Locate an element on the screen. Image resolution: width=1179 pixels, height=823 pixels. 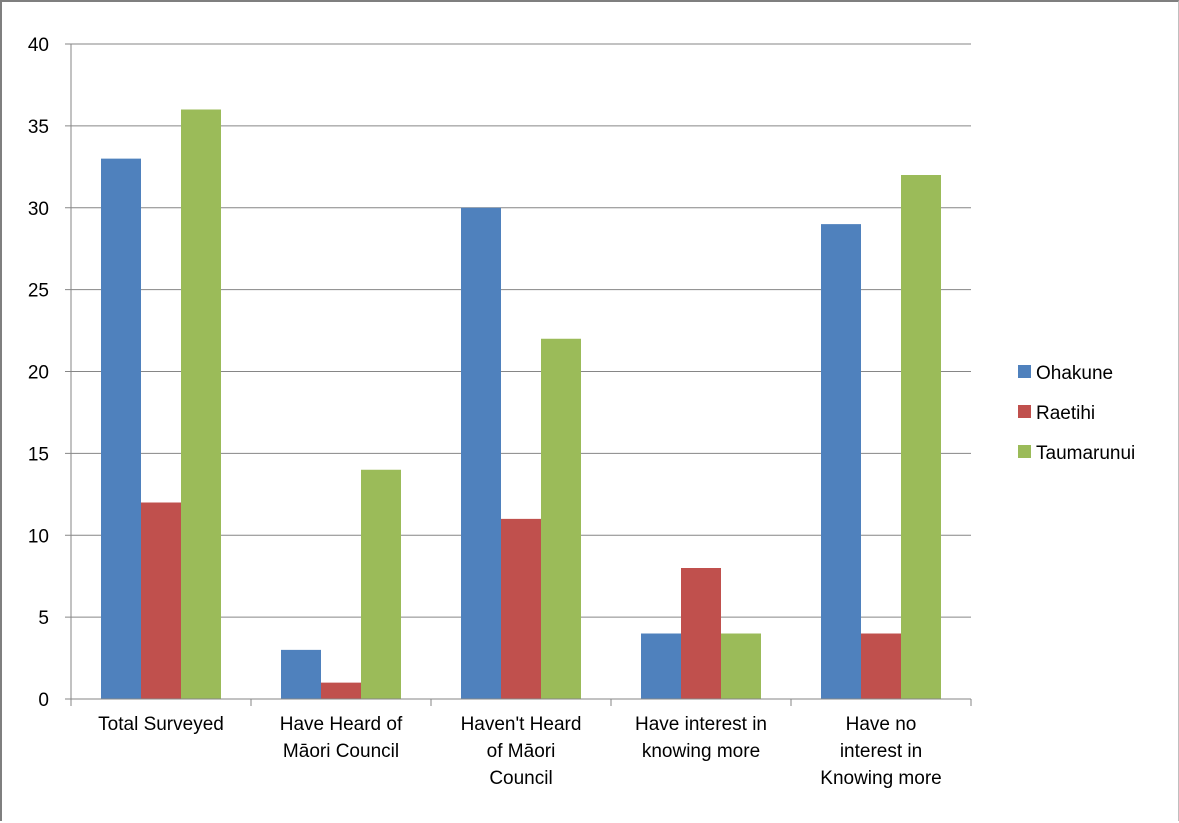
legend-swatch-ohakune is located at coordinates (1024, 371).